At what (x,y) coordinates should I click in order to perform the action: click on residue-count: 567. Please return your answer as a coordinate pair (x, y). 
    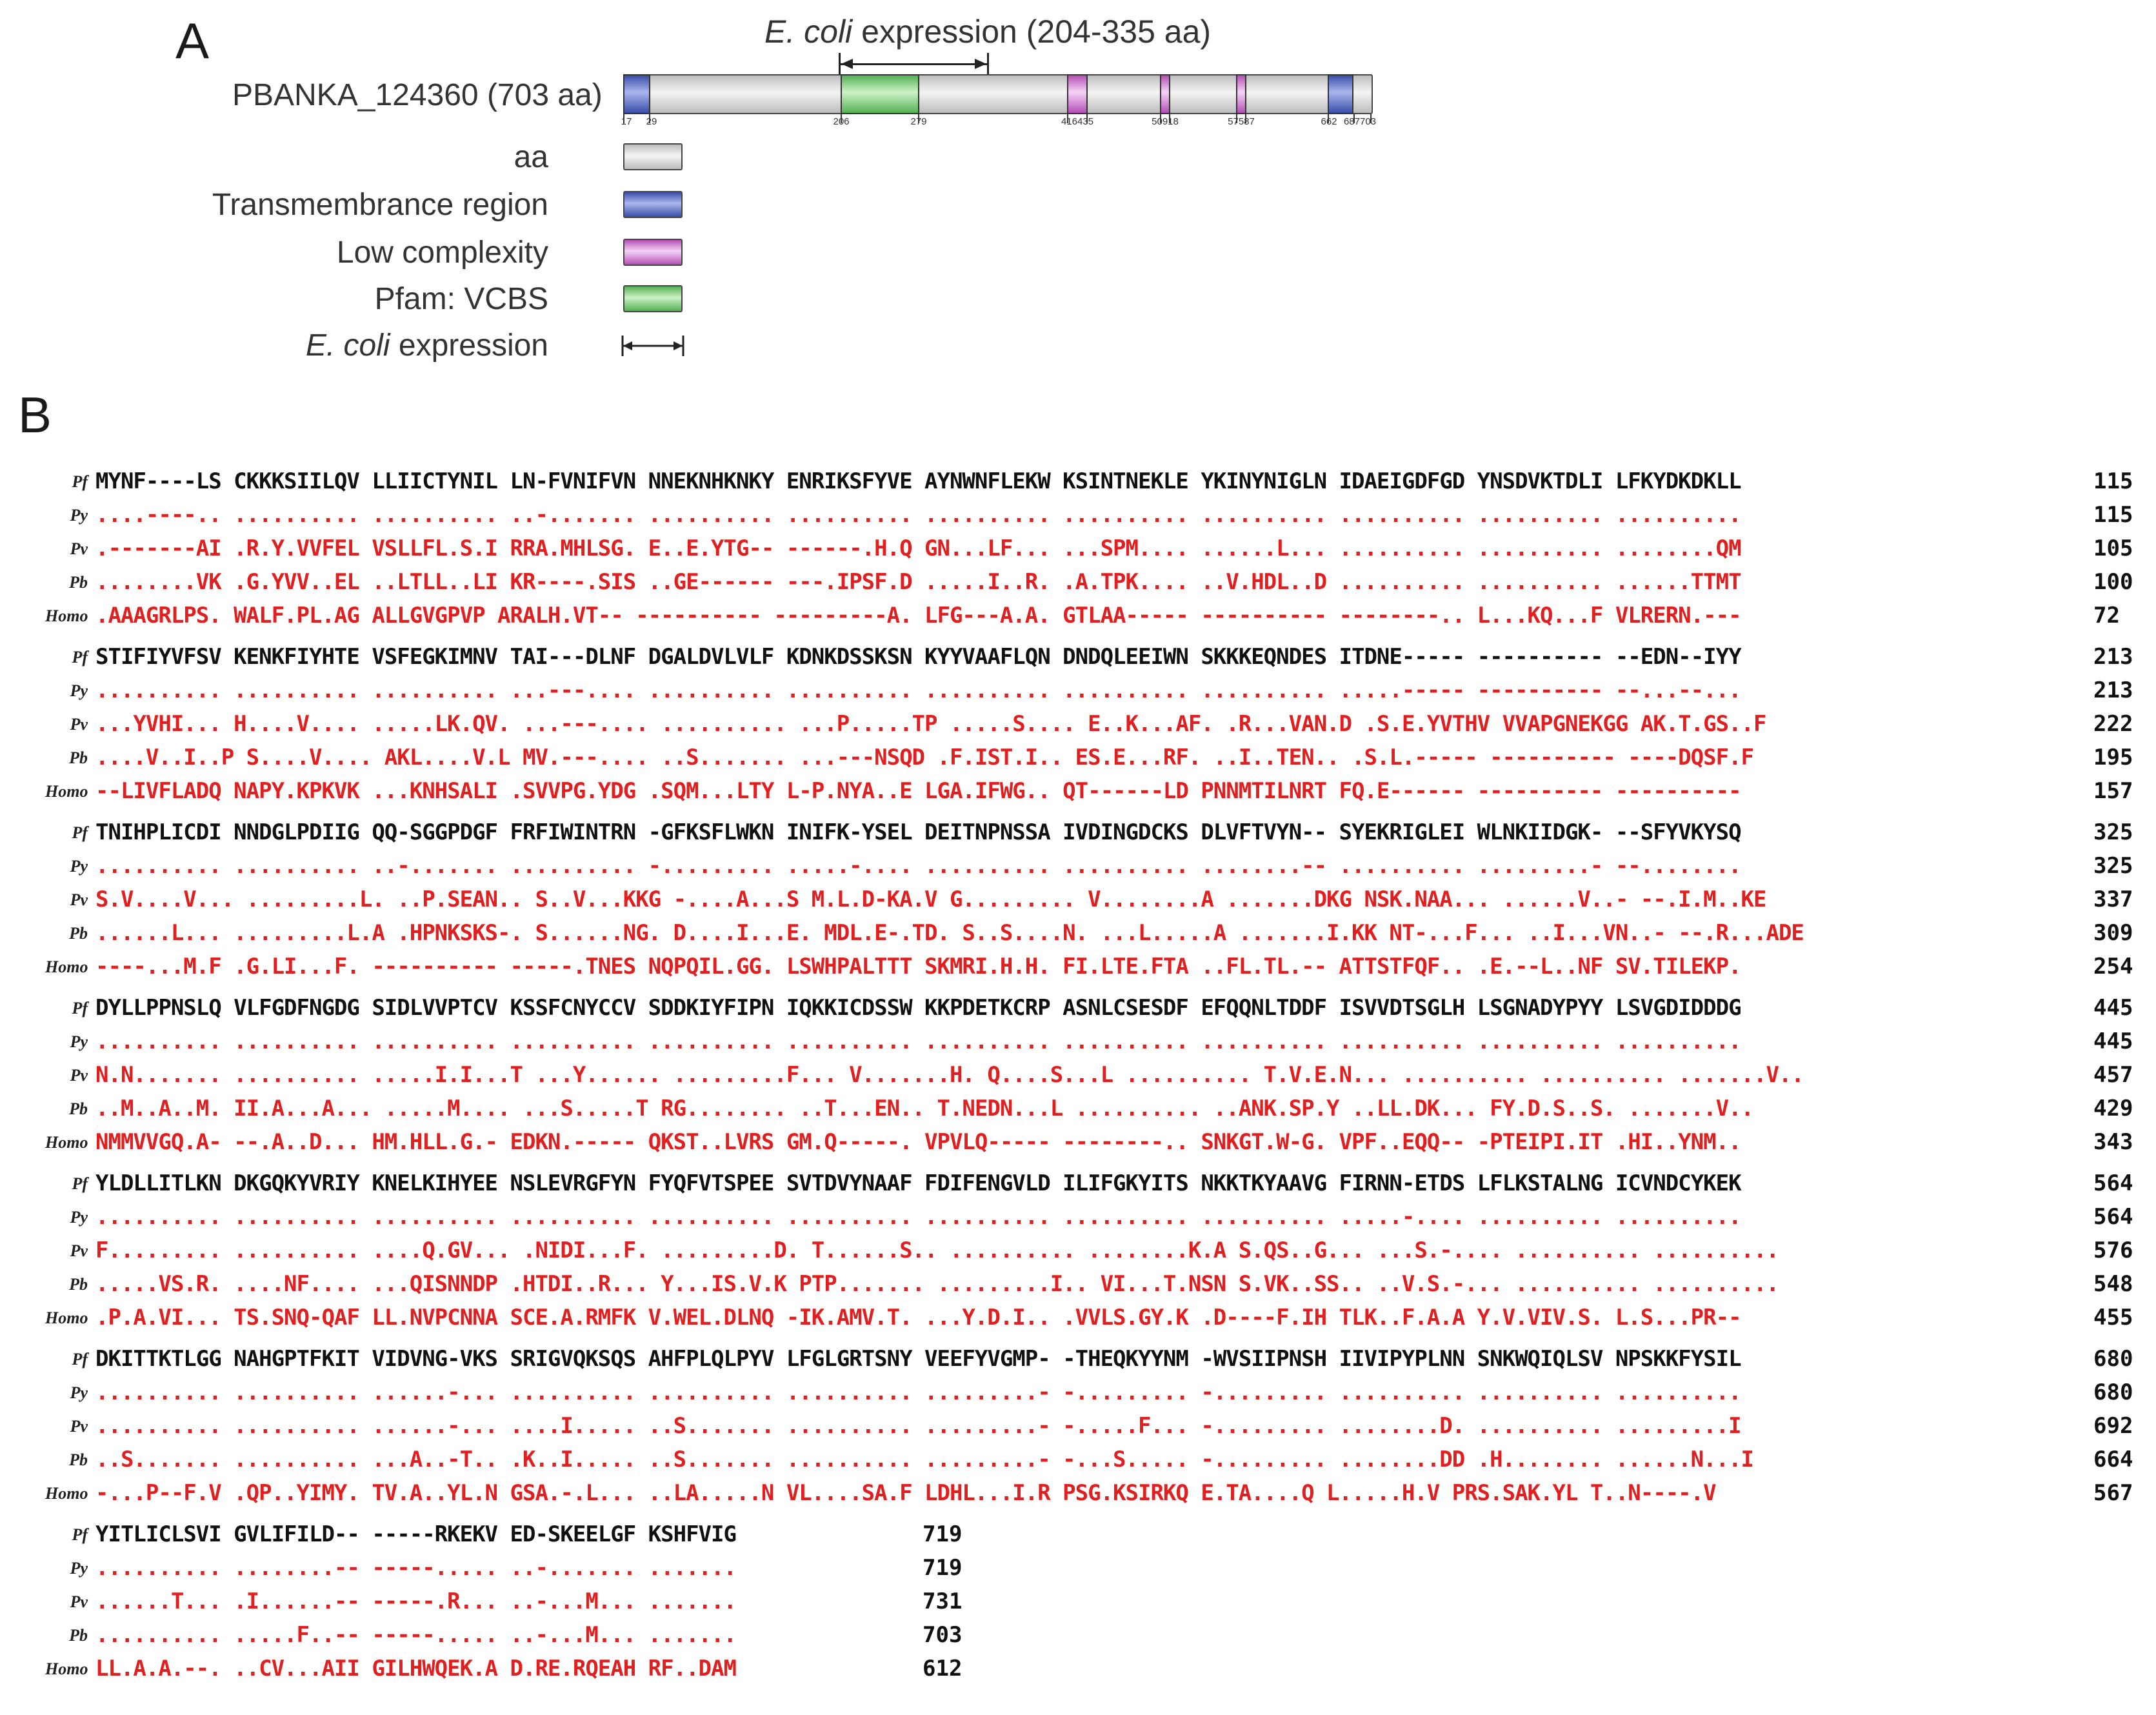
    Looking at the image, I should click on (2113, 1493).